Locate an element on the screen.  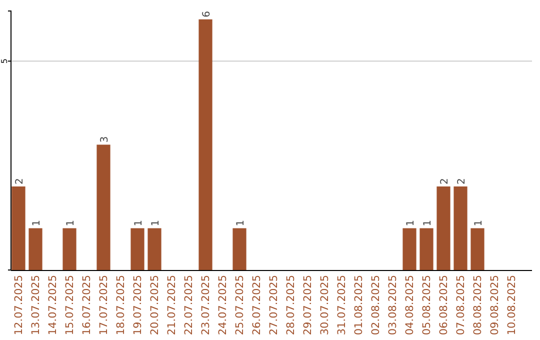
data-label: 6 is located at coordinates (207, 14).